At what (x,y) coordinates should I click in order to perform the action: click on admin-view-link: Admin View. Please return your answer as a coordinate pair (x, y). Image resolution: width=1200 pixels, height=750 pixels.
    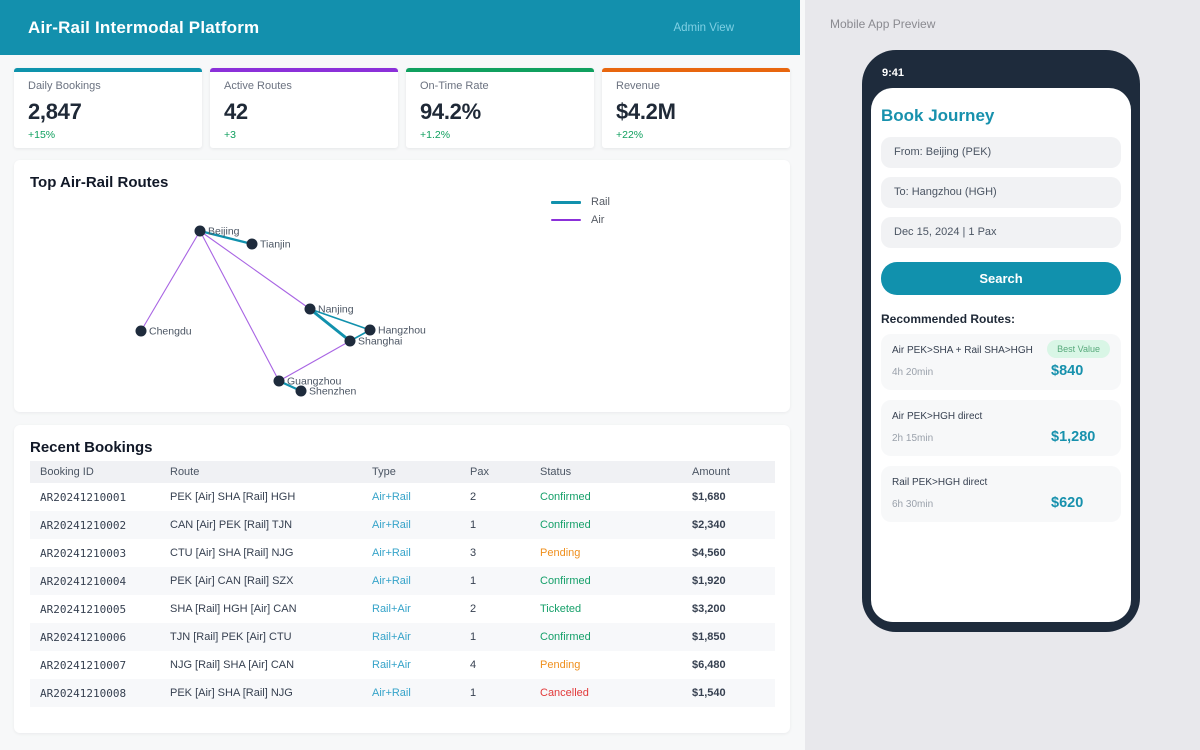
    Looking at the image, I should click on (703, 27).